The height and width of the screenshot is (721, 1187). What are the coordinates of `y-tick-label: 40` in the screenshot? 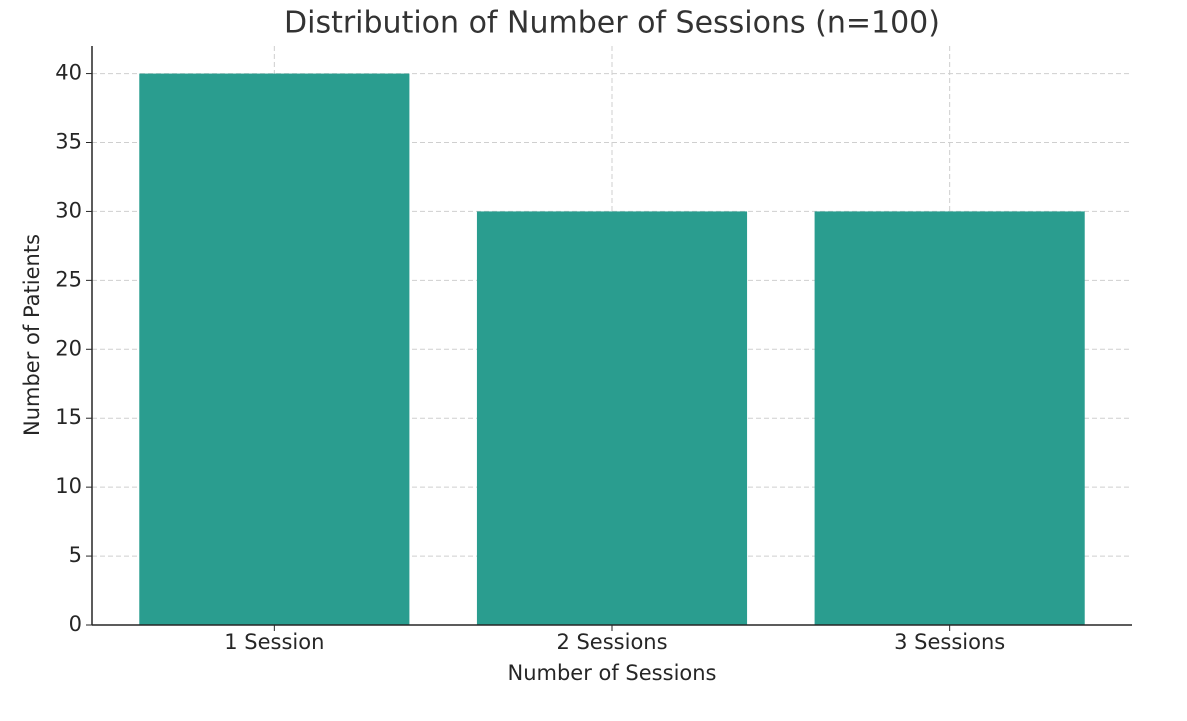 It's located at (68, 73).